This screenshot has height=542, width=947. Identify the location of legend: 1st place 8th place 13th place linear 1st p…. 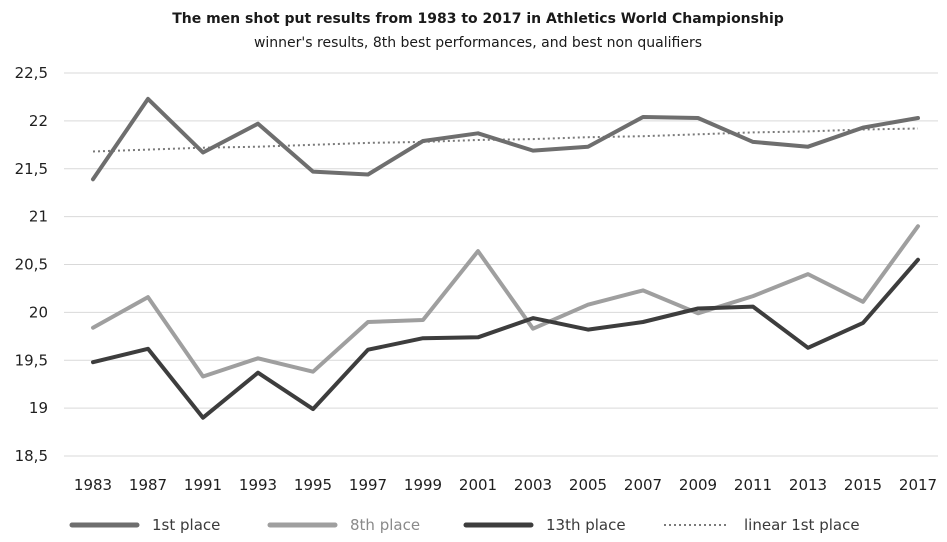
(464, 525).